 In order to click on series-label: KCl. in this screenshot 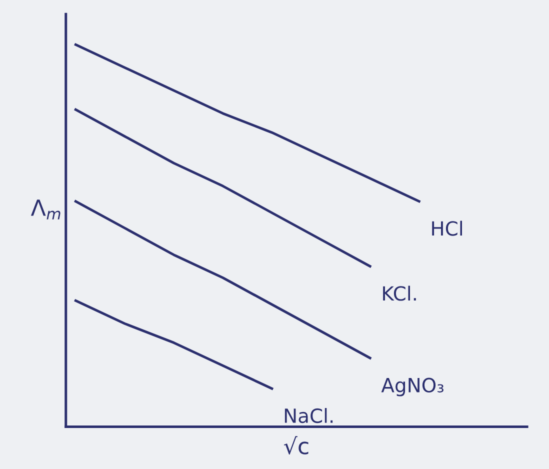, I will do `click(399, 293)`.